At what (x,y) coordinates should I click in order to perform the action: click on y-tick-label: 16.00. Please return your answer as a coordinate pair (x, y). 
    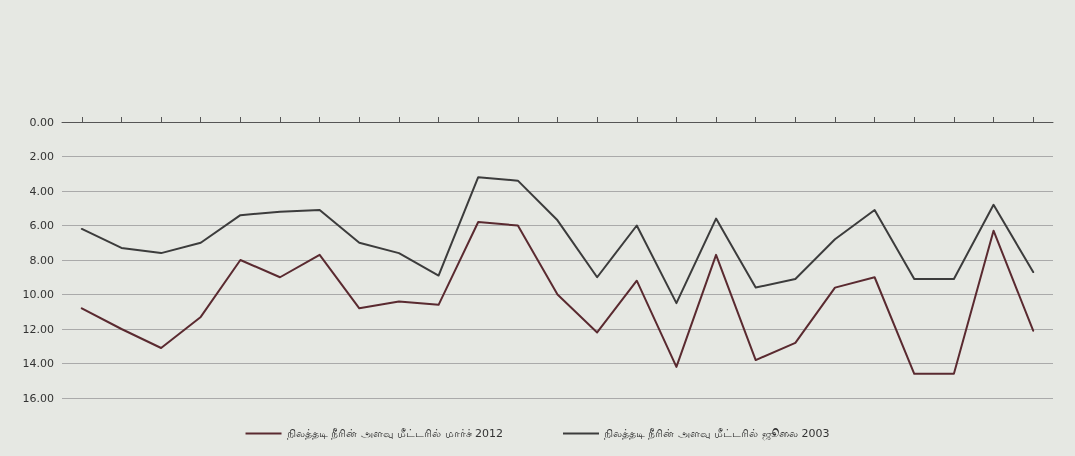
    Looking at the image, I should click on (38, 398).